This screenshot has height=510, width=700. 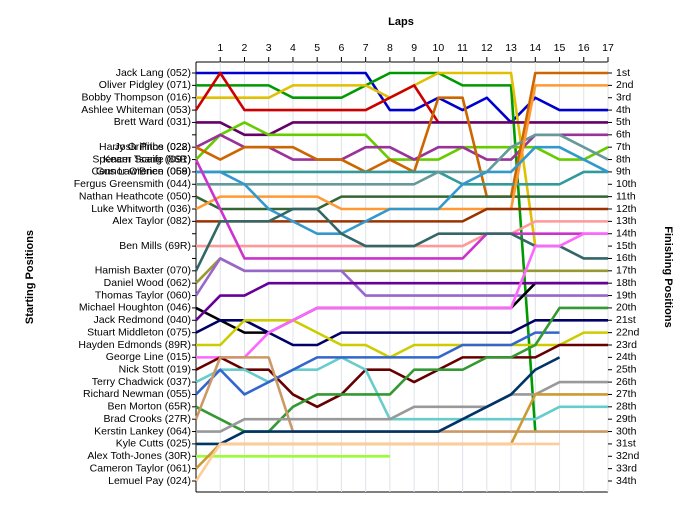 What do you see at coordinates (341, 48) in the screenshot?
I see `x-tick-label: 6` at bounding box center [341, 48].